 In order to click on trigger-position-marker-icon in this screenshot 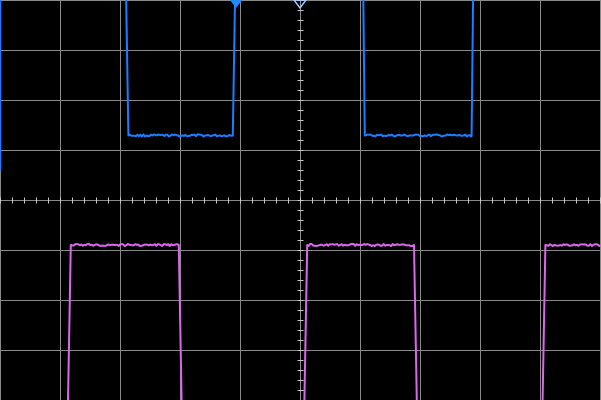, I will do `click(236, 4)`.